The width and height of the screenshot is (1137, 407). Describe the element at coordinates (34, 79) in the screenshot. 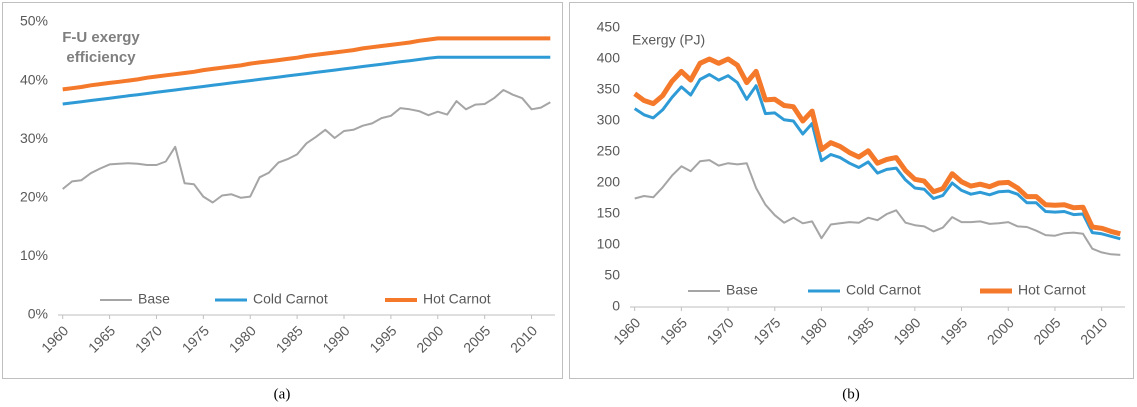

I see `y-tick-label: 40%` at that location.